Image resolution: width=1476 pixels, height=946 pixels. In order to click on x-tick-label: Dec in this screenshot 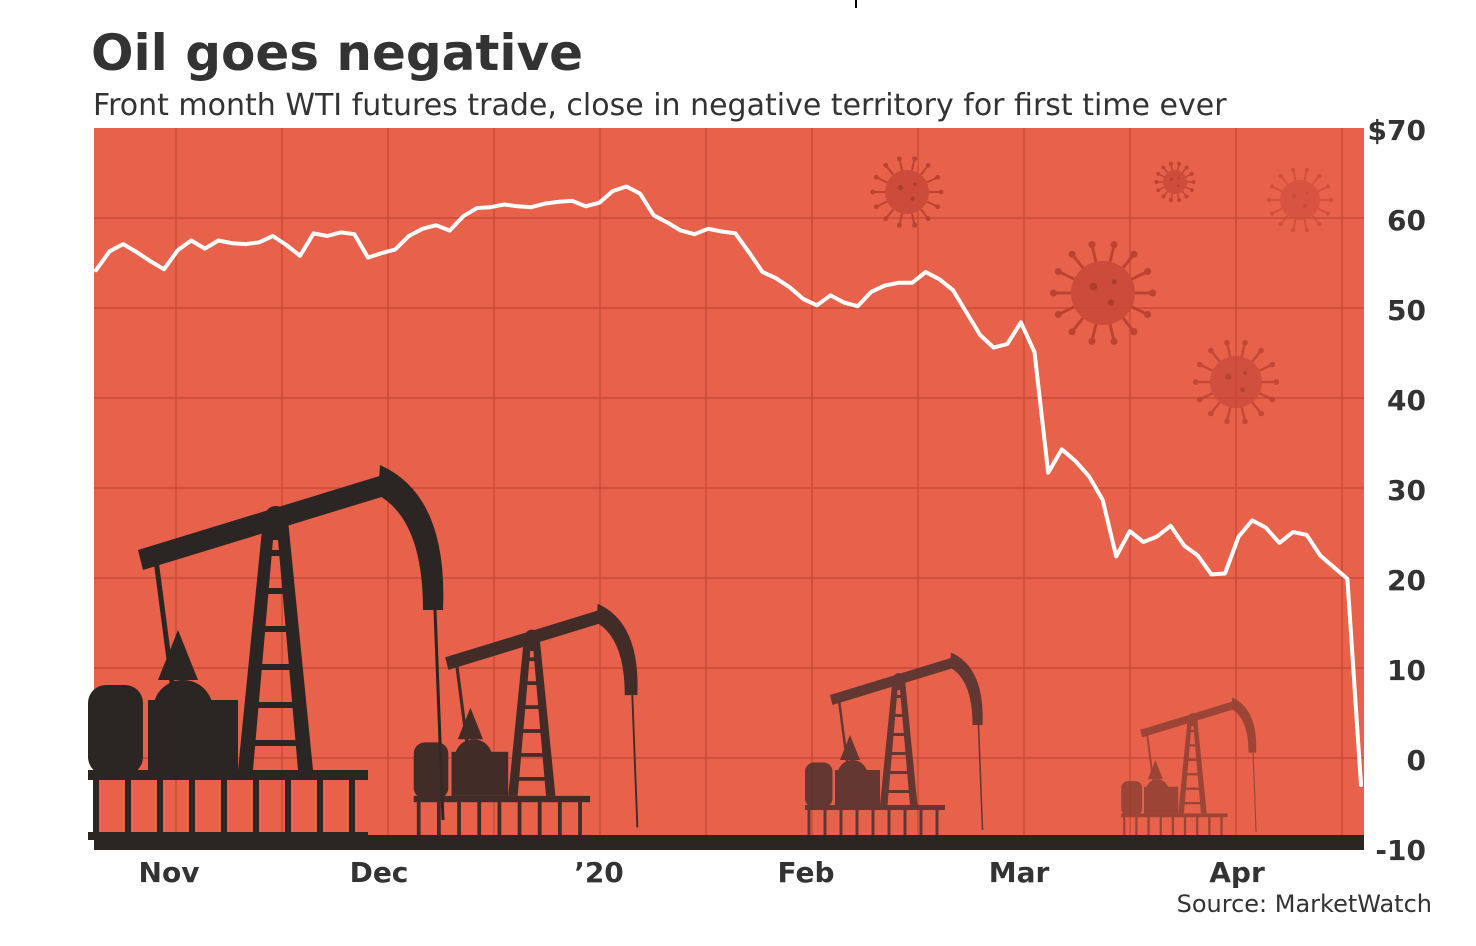, I will do `click(379, 872)`.